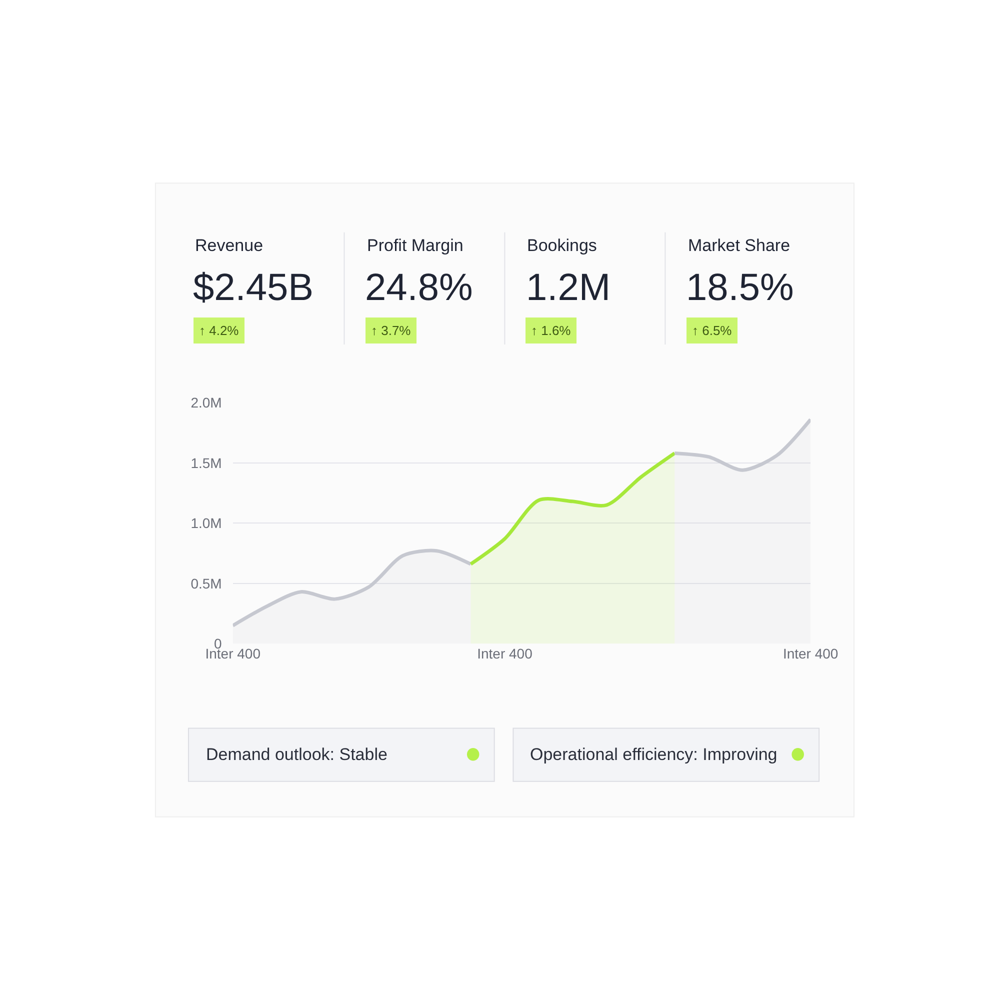  Describe the element at coordinates (206, 583) in the screenshot. I see `y-tick-label: 0.5M` at that location.